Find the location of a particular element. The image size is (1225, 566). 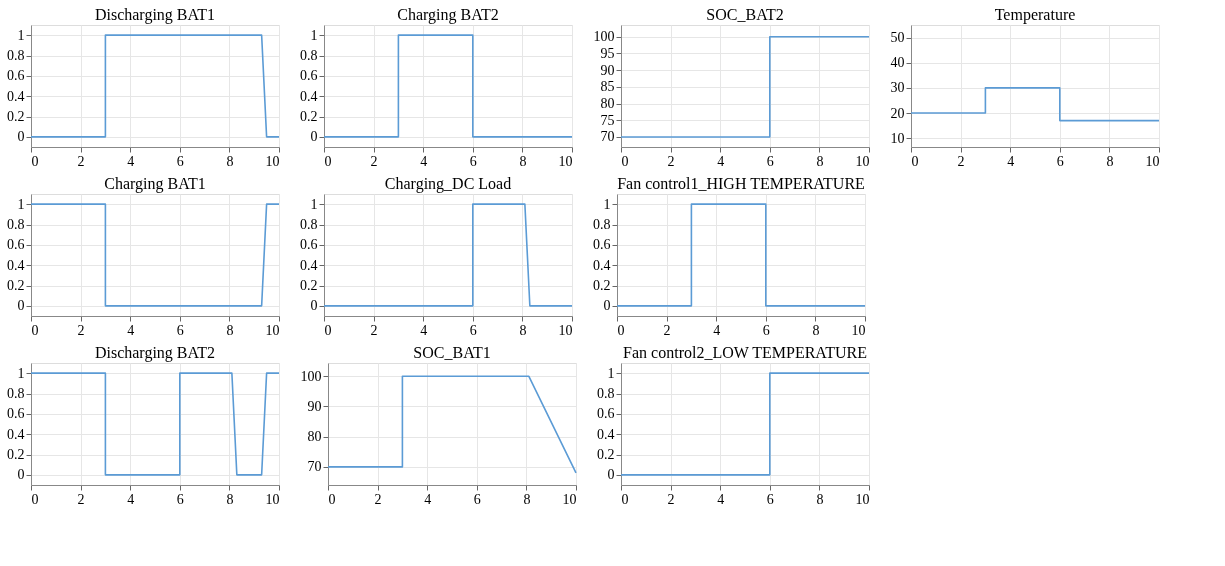

chart-title: Discharging BAT2 is located at coordinates (155, 353).